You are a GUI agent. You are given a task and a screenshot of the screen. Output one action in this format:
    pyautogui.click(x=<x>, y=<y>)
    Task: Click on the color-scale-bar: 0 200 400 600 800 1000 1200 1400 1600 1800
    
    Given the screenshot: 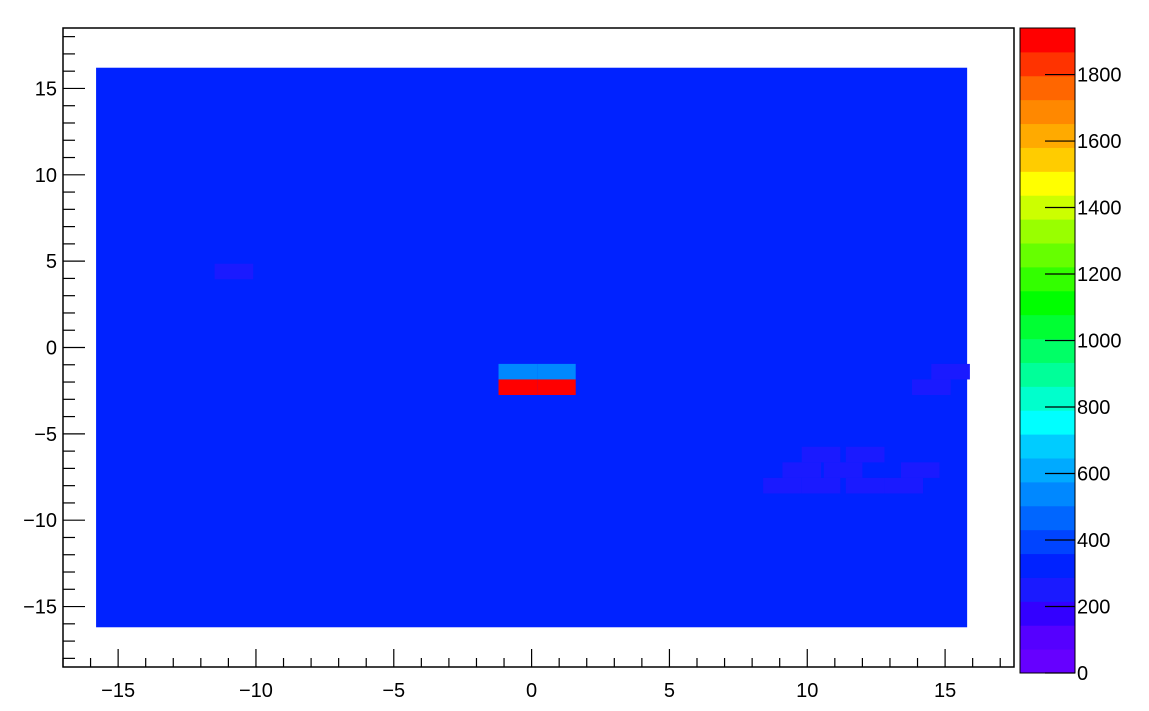 What is the action you would take?
    pyautogui.click(x=1070, y=356)
    